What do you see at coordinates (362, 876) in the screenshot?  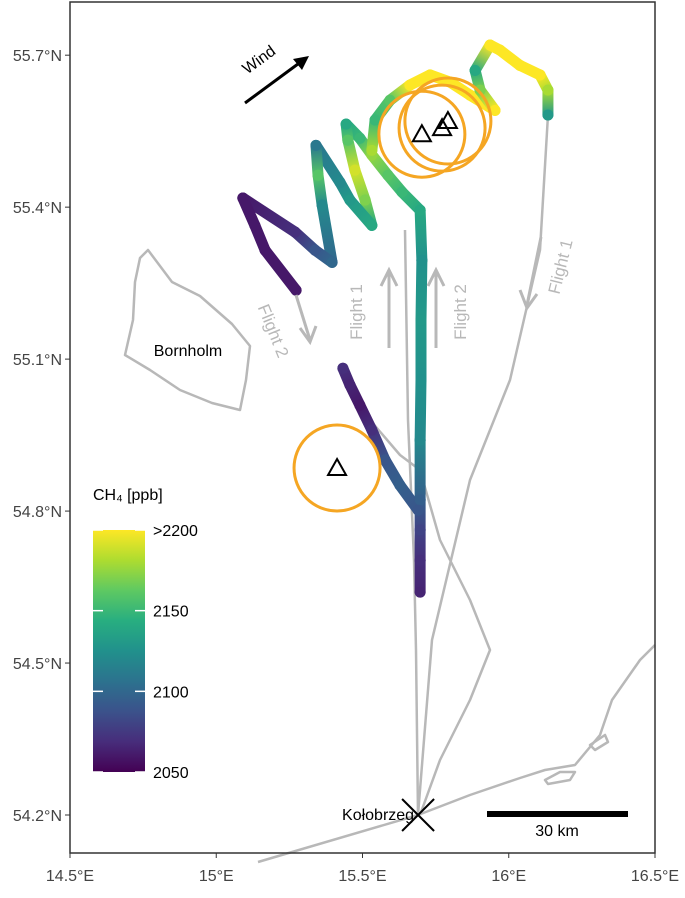 I see `x-tick-label: 15.5°E` at bounding box center [362, 876].